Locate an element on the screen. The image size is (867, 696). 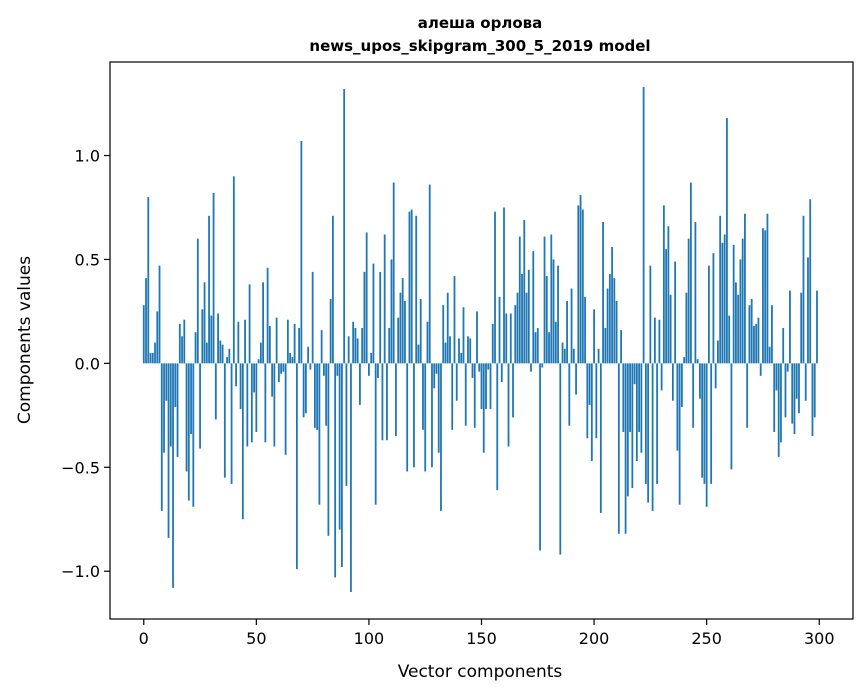
x-tick-label-0: 0 is located at coordinates (144, 638).